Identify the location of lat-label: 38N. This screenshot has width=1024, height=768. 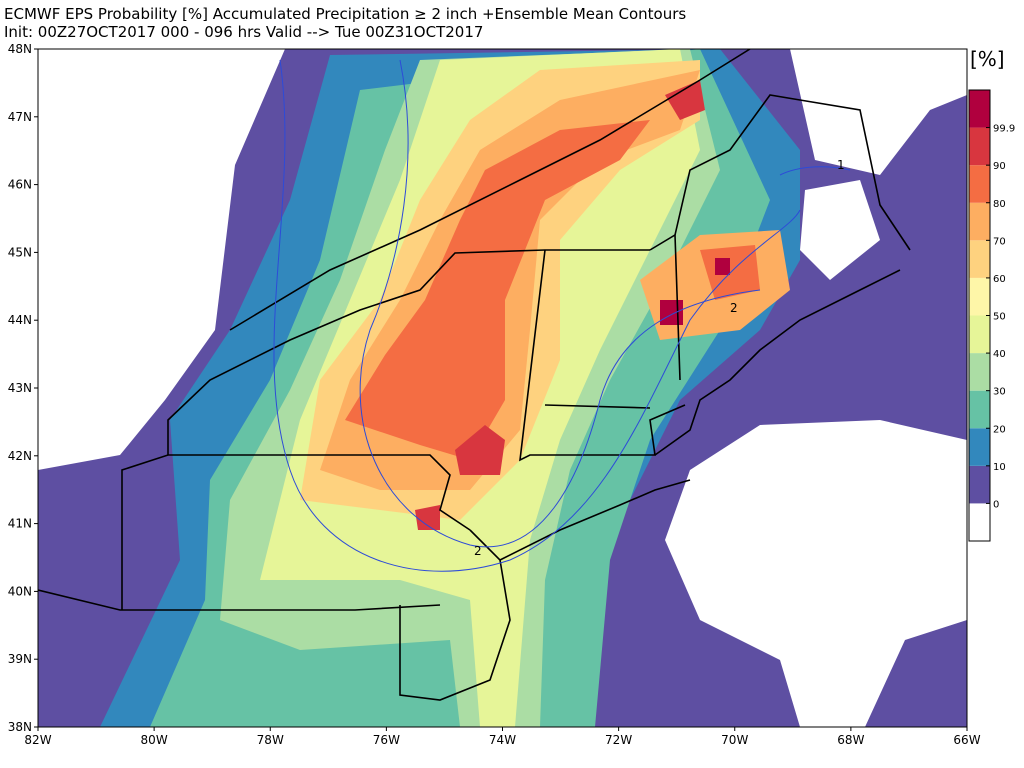
(20, 727).